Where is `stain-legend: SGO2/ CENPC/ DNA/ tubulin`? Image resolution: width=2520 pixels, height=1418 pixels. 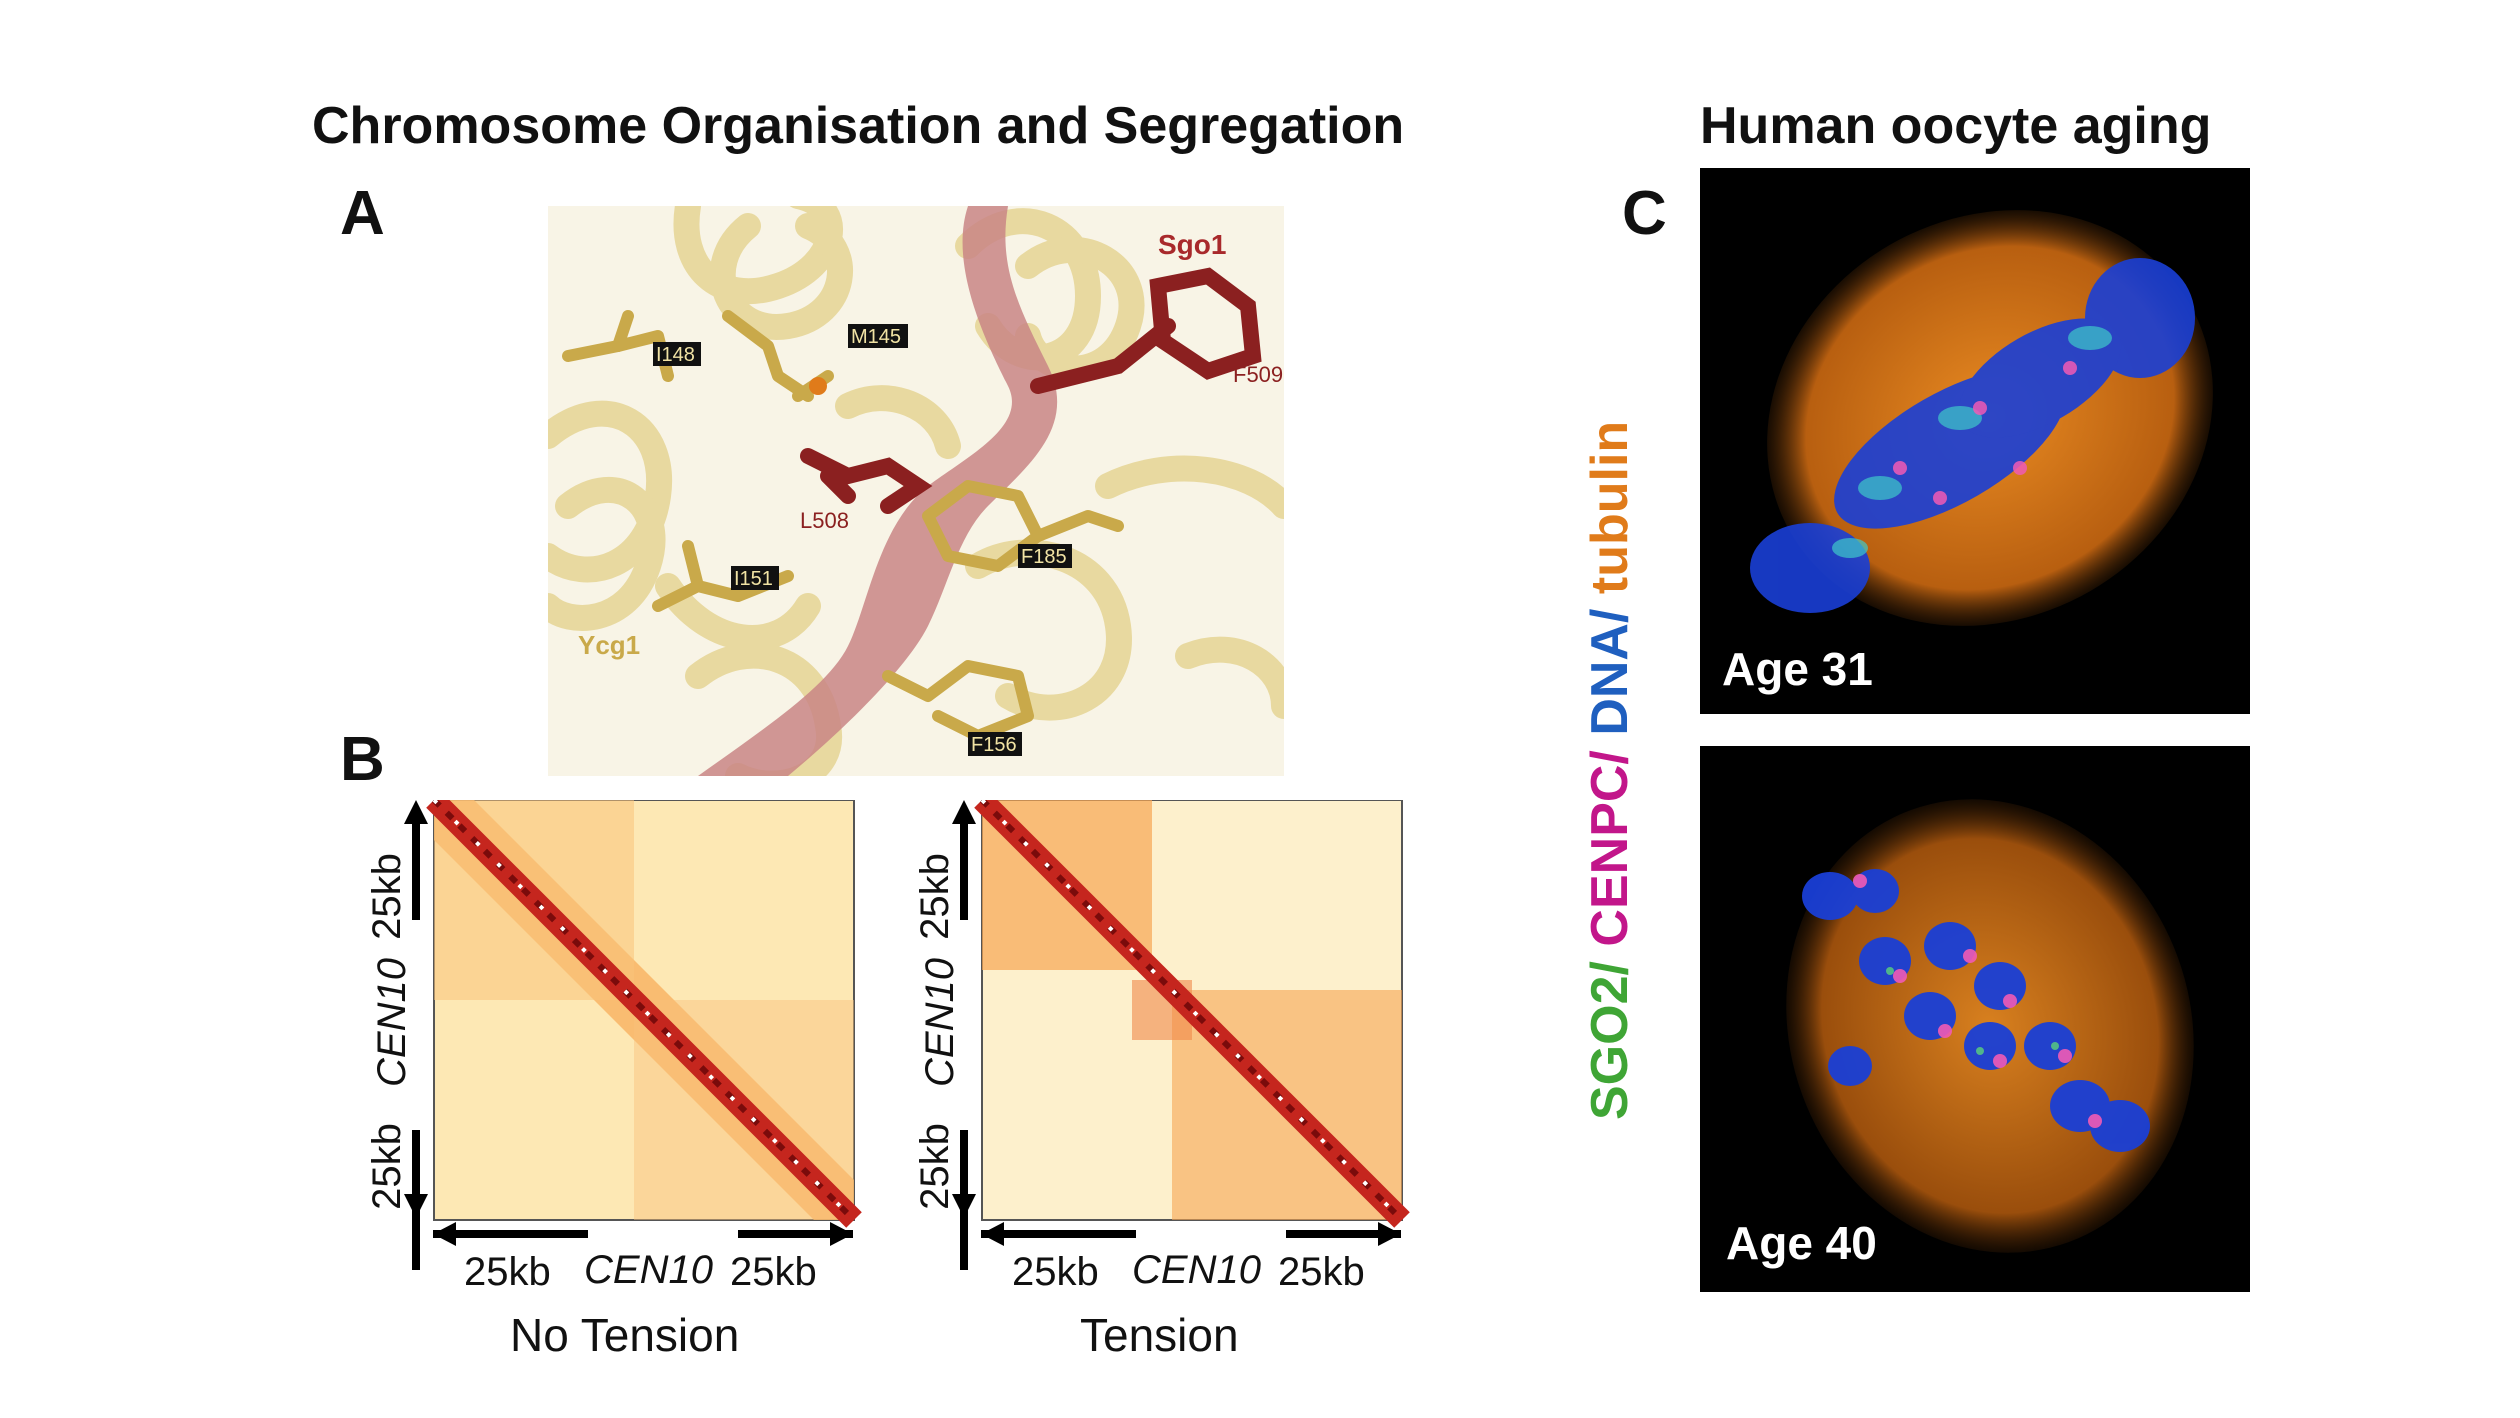 stain-legend: SGO2/ CENPC/ DNA/ tubulin is located at coordinates (1610, 800).